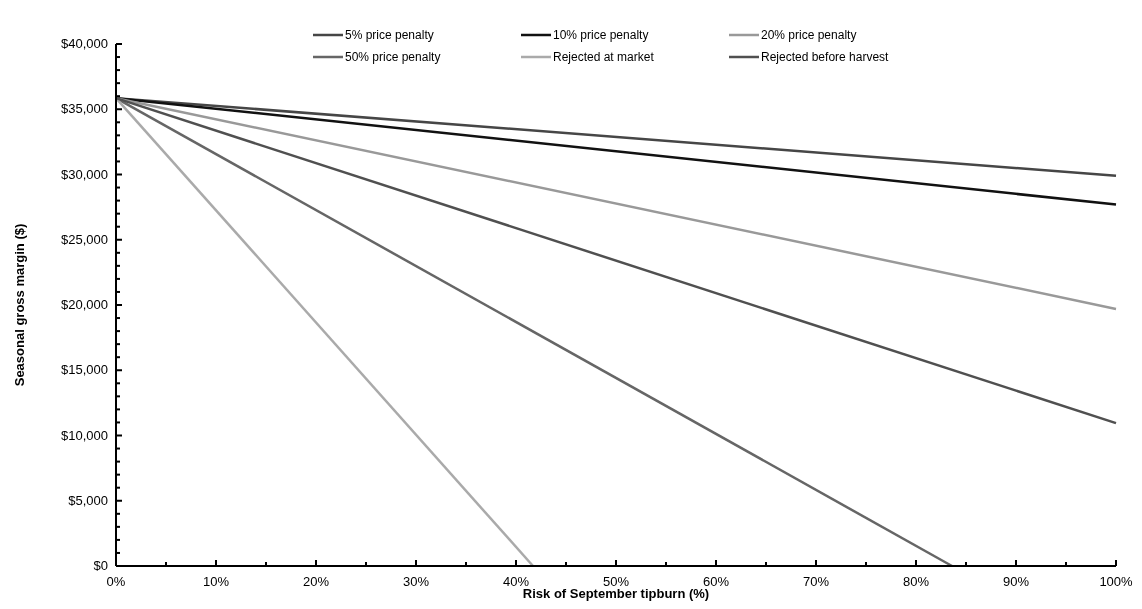  I want to click on y-tick-label: $0, so click(100, 565).